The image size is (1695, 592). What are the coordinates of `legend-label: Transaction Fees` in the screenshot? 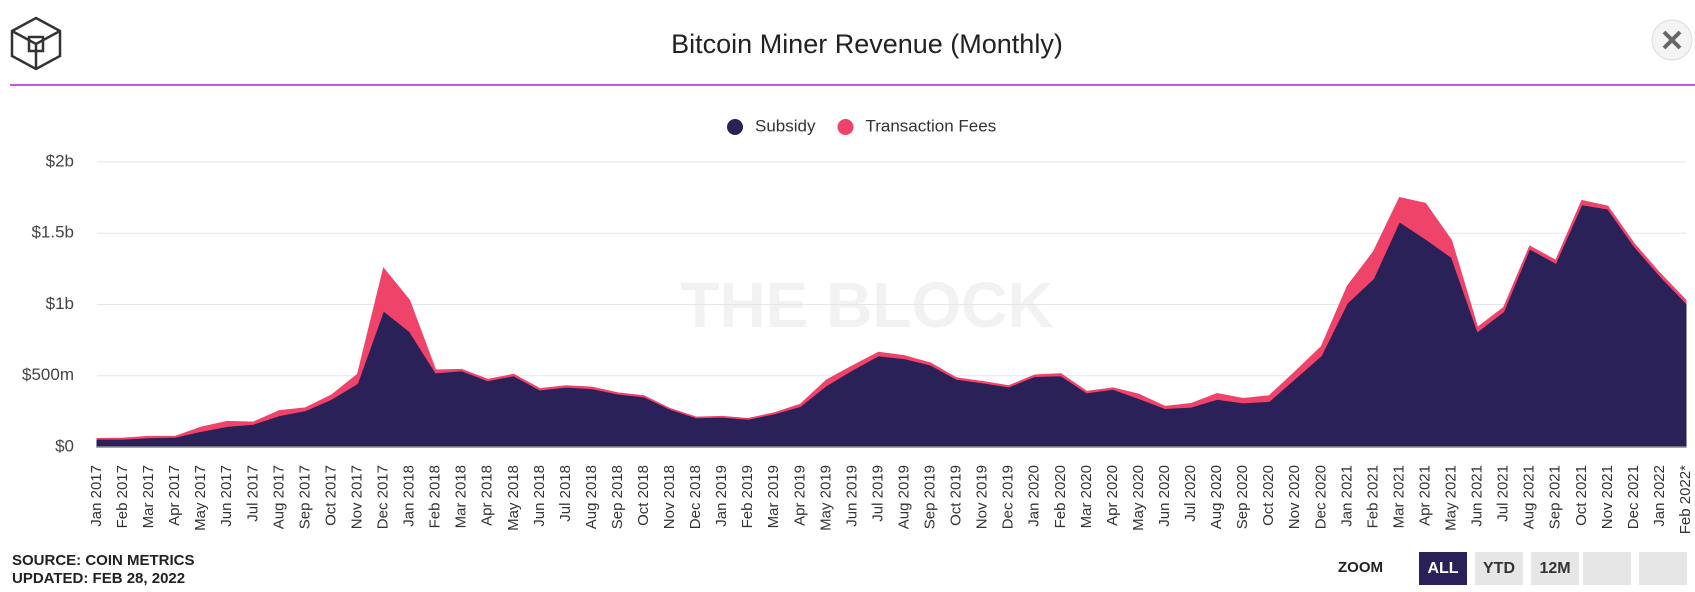 It's located at (930, 125).